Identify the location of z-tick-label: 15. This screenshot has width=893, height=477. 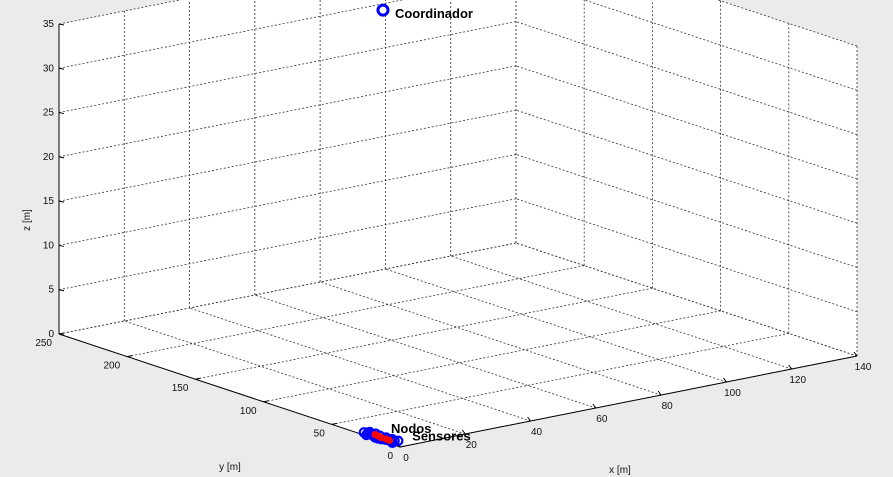
(49, 201).